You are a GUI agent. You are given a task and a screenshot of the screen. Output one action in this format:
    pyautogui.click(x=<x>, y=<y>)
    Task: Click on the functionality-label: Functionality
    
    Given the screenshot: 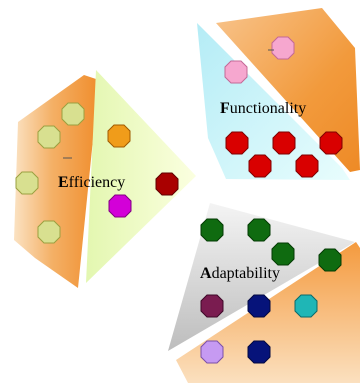 What is the action you would take?
    pyautogui.click(x=263, y=108)
    